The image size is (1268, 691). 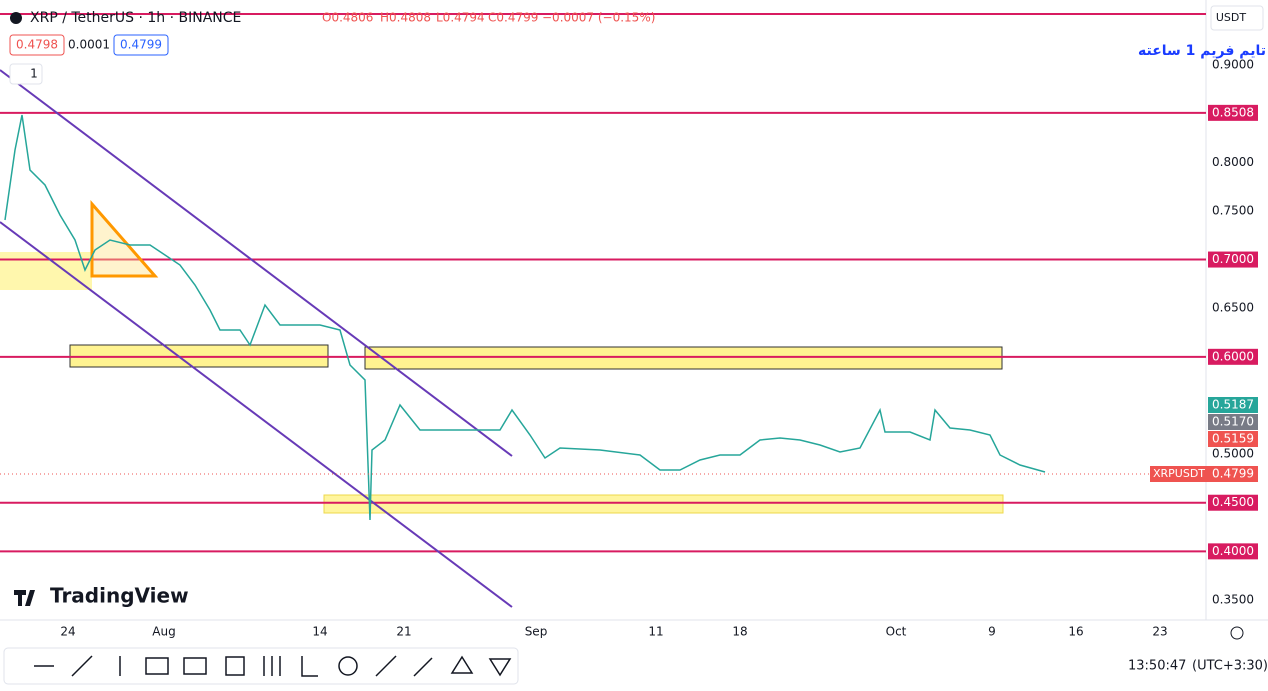 I want to click on indicator-count: 1, so click(x=34, y=74).